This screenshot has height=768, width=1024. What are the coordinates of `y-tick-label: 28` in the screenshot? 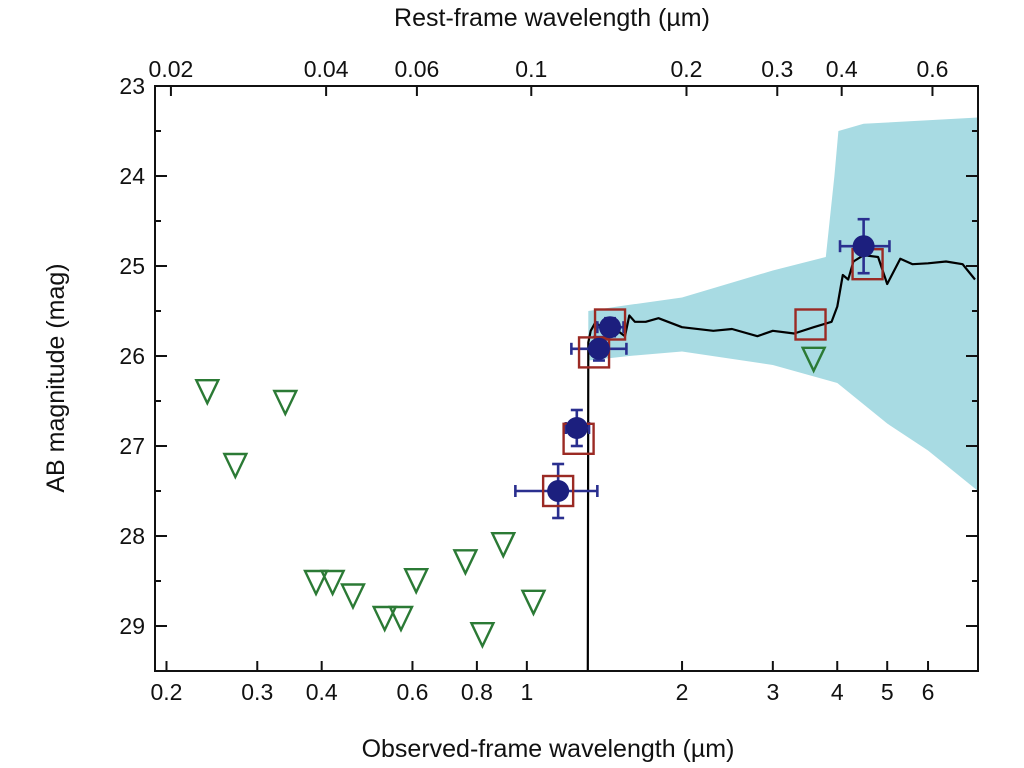 It's located at (132, 536).